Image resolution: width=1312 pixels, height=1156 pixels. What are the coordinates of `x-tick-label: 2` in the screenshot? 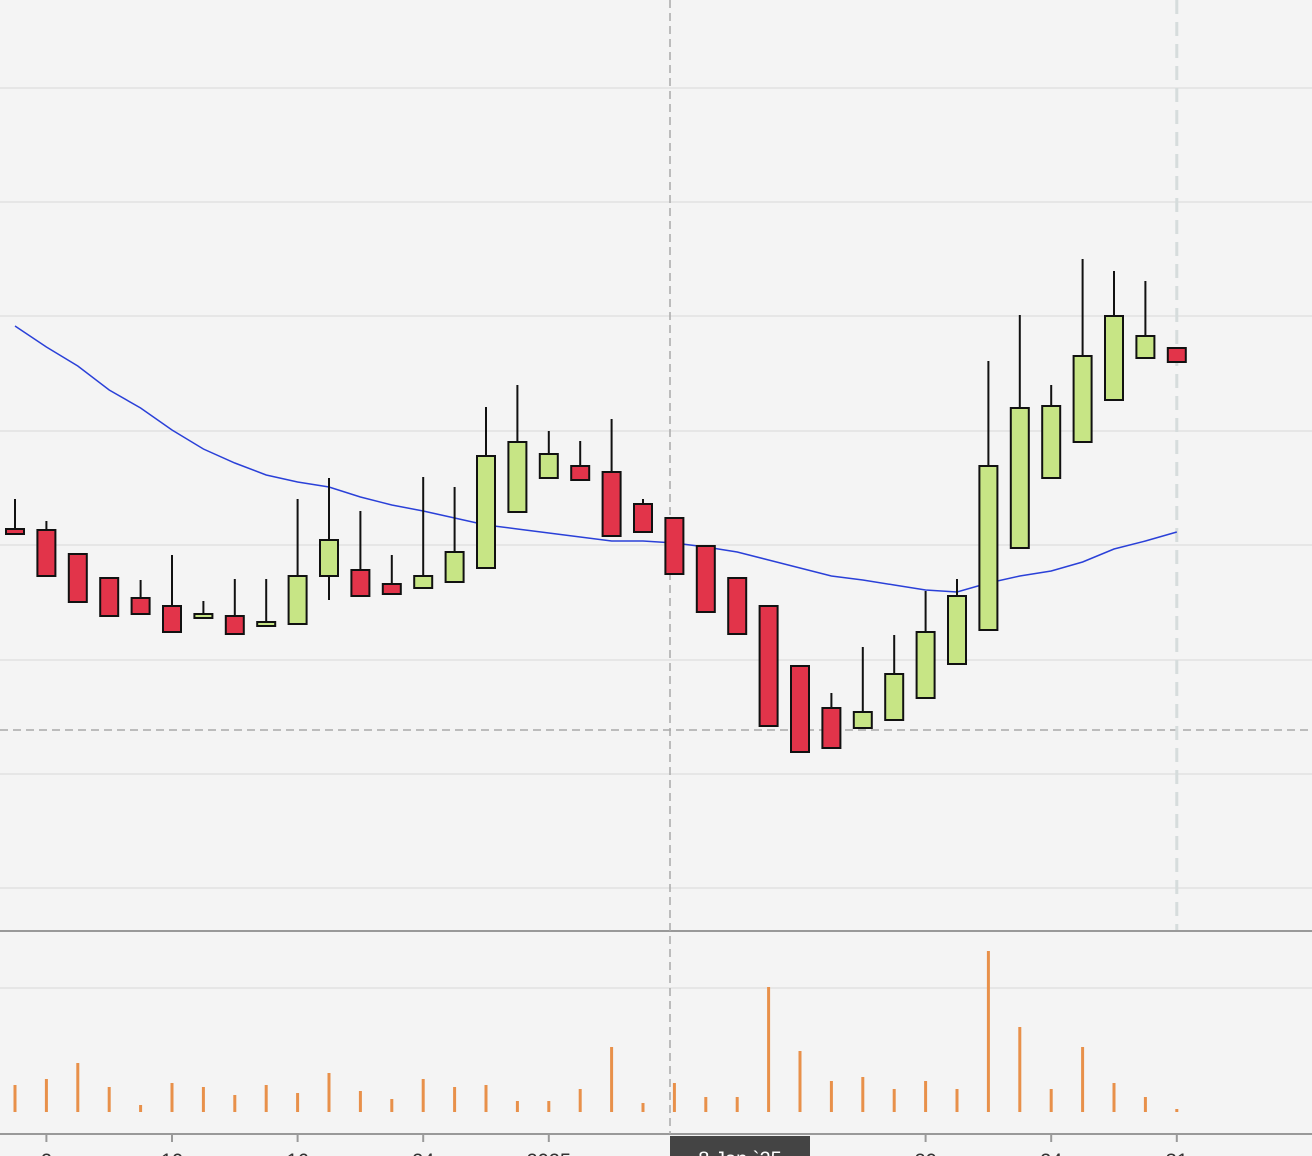 It's located at (46, 1153).